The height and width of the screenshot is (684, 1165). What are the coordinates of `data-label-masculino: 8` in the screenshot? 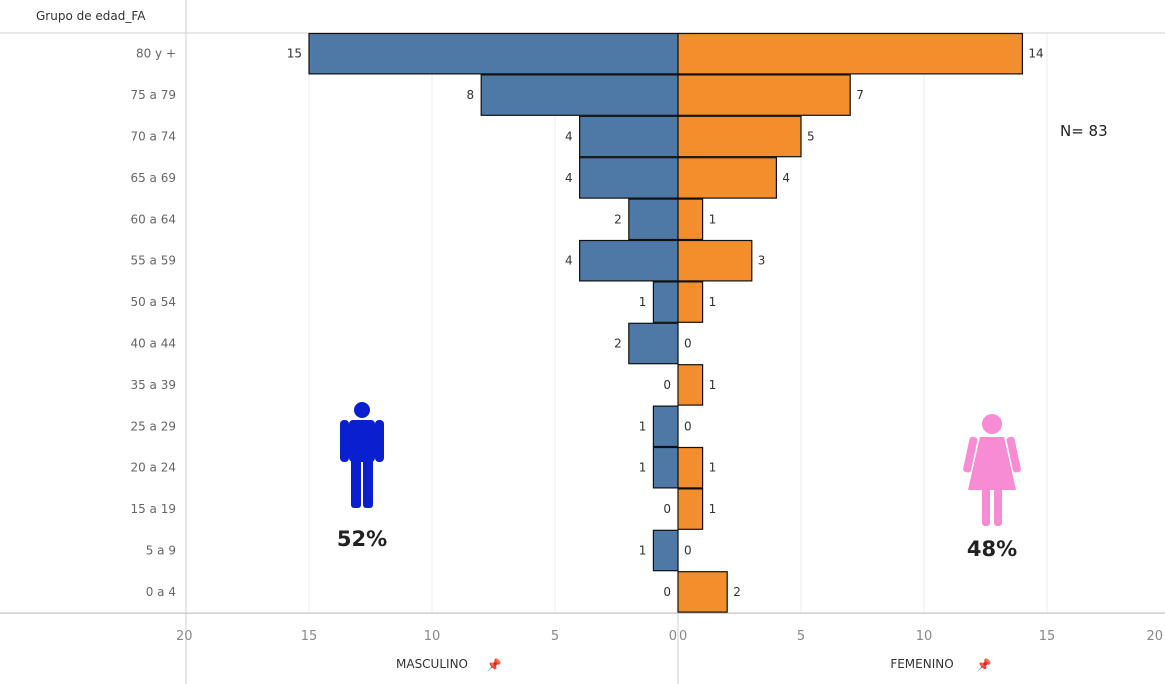 It's located at (471, 95).